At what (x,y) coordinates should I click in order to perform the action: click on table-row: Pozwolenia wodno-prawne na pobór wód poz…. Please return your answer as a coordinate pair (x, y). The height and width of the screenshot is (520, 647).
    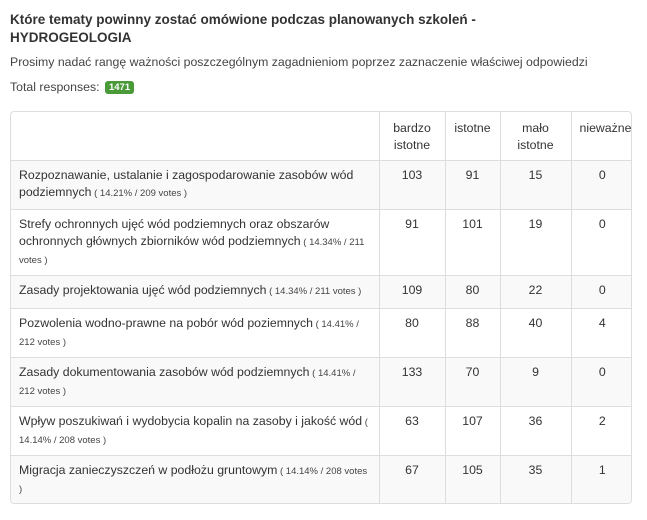
    Looking at the image, I should click on (321, 332).